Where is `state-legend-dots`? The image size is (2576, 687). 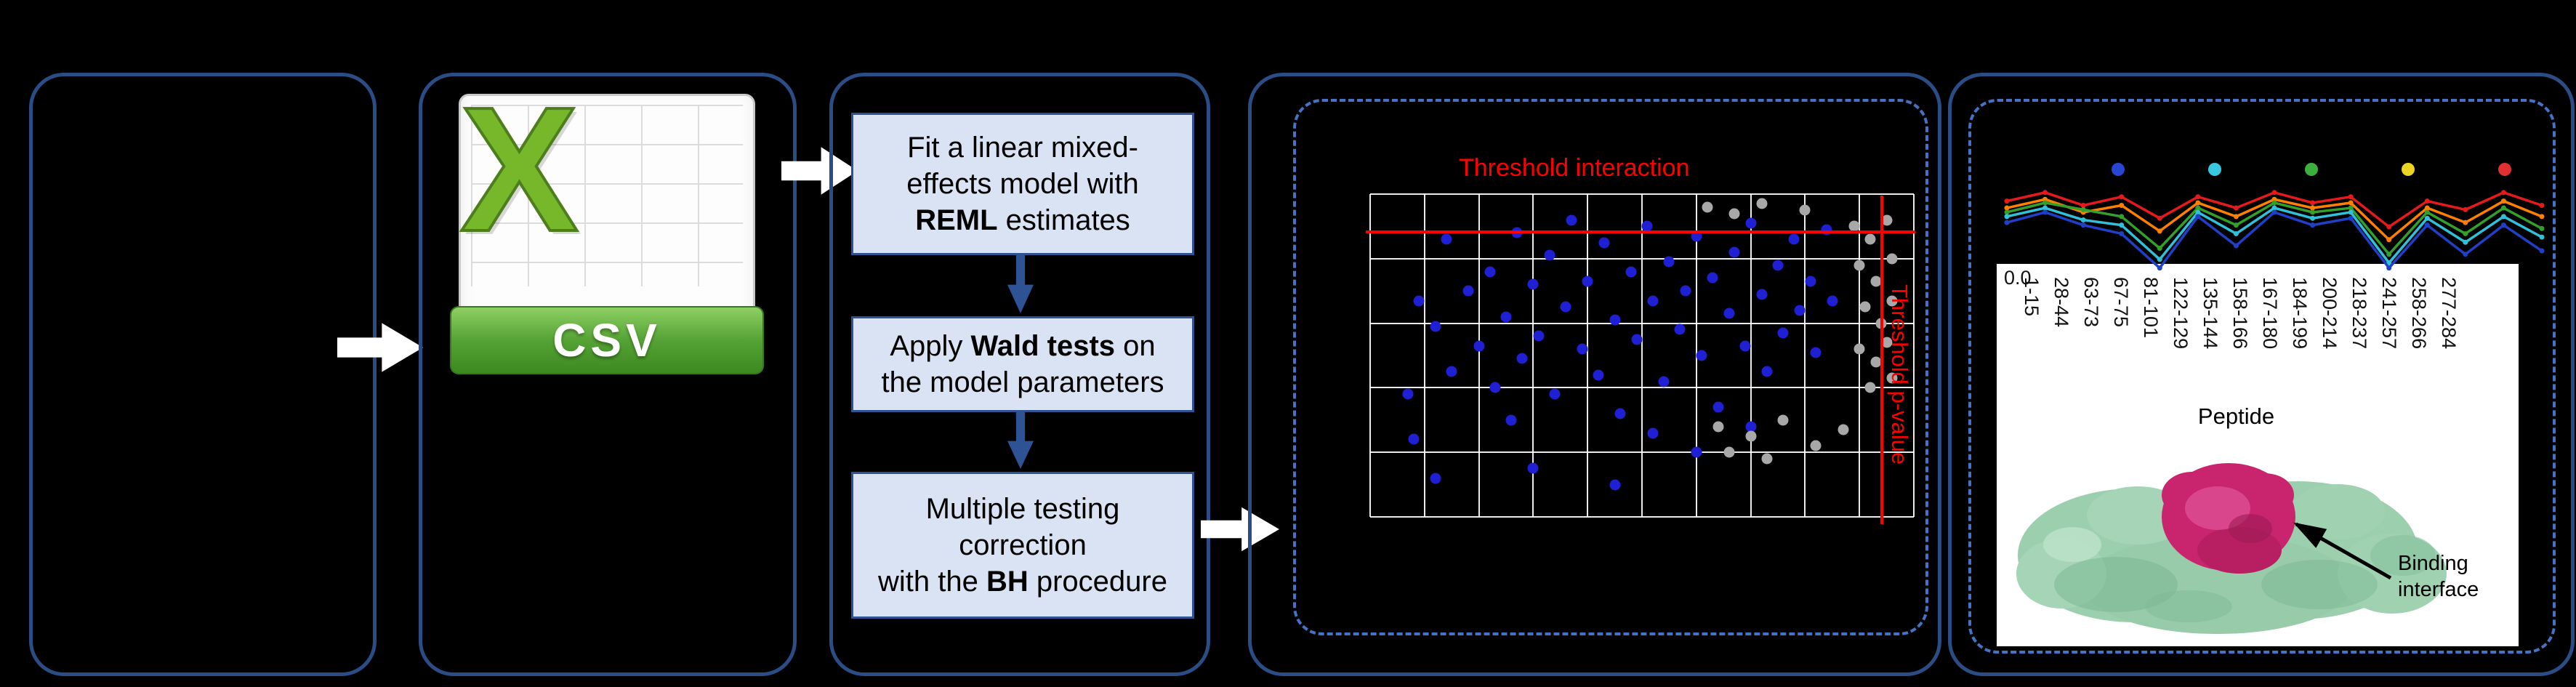 state-legend-dots is located at coordinates (2311, 169).